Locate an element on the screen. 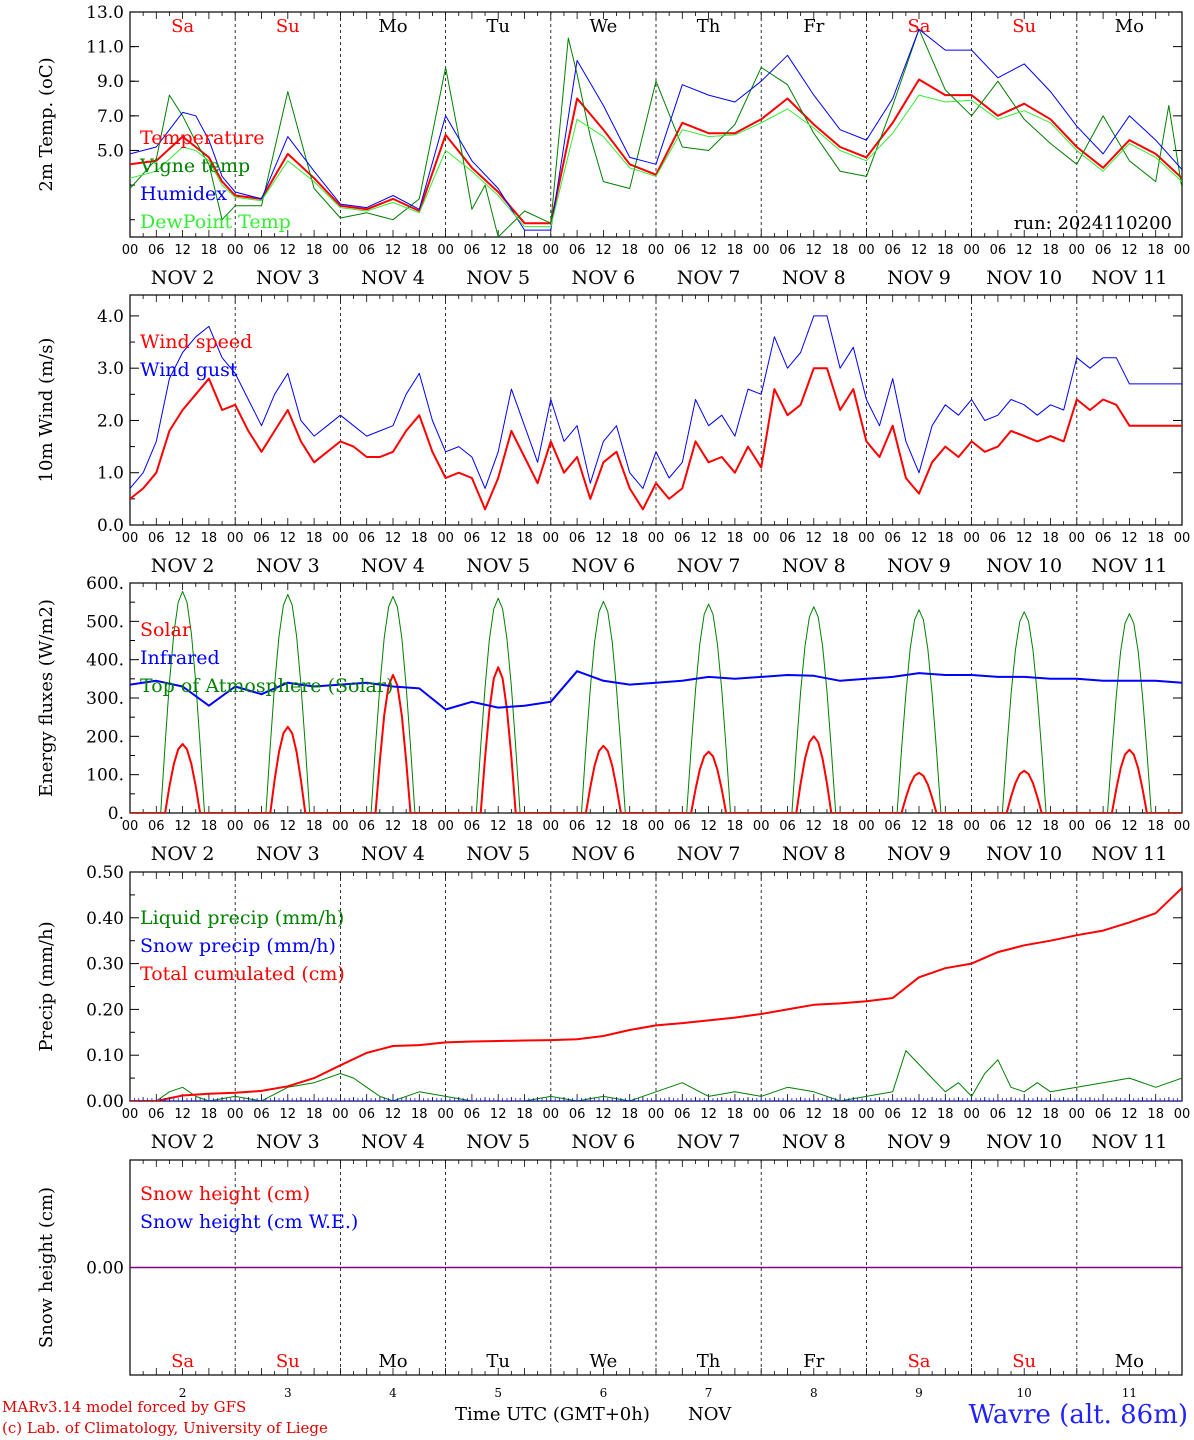  y-tick-label: 0.00 is located at coordinates (105, 1269).